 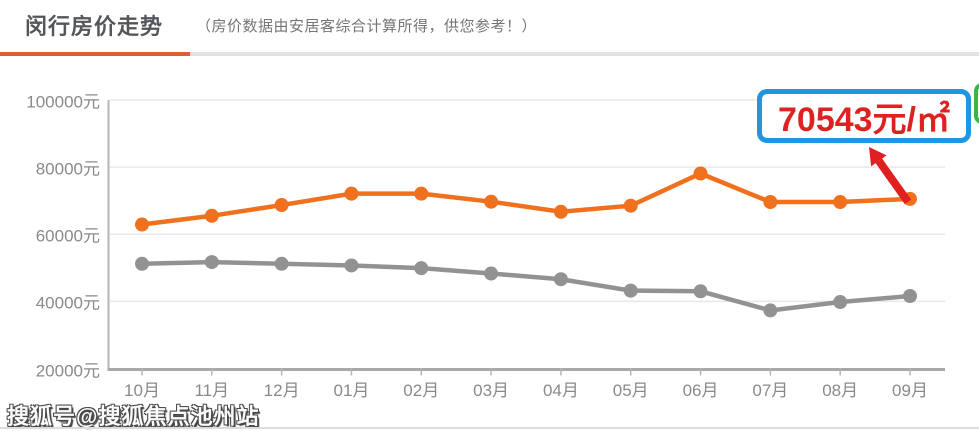 I want to click on data-point-gray-12月, so click(x=281, y=263).